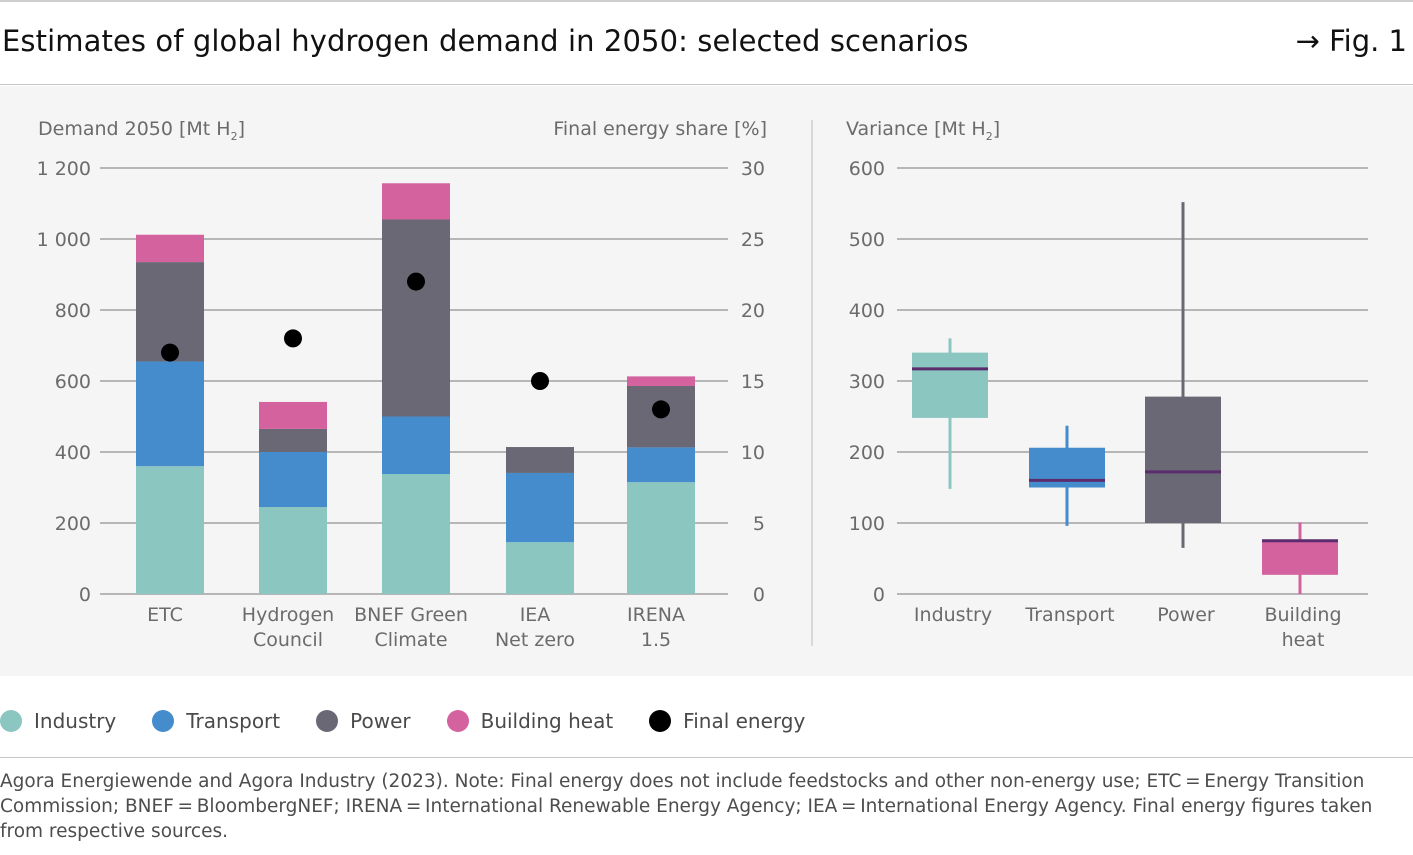 The image size is (1413, 855). What do you see at coordinates (953, 615) in the screenshot?
I see `x-category-label: Industry` at bounding box center [953, 615].